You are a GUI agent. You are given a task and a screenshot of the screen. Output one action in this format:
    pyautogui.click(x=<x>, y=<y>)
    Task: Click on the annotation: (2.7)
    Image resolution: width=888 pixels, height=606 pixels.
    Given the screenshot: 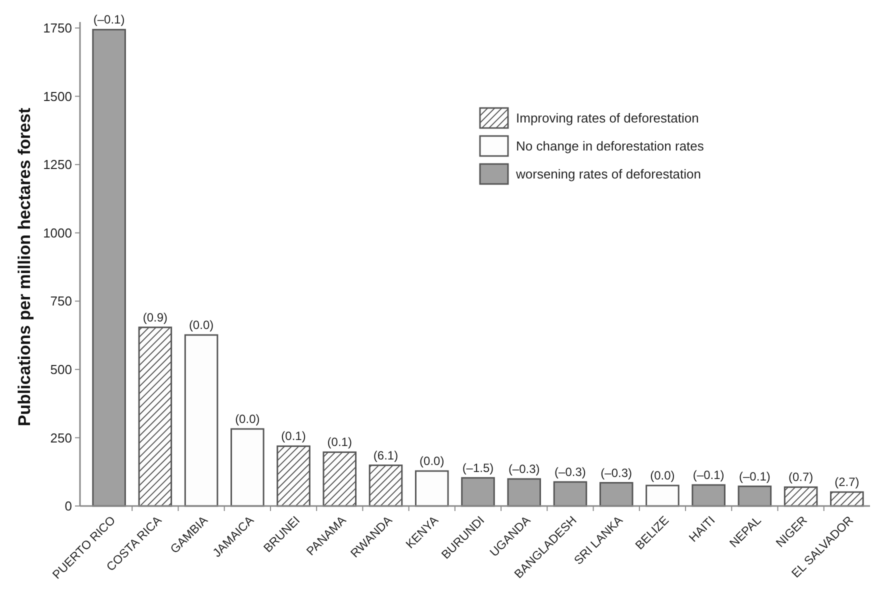 What is the action you would take?
    pyautogui.click(x=847, y=482)
    